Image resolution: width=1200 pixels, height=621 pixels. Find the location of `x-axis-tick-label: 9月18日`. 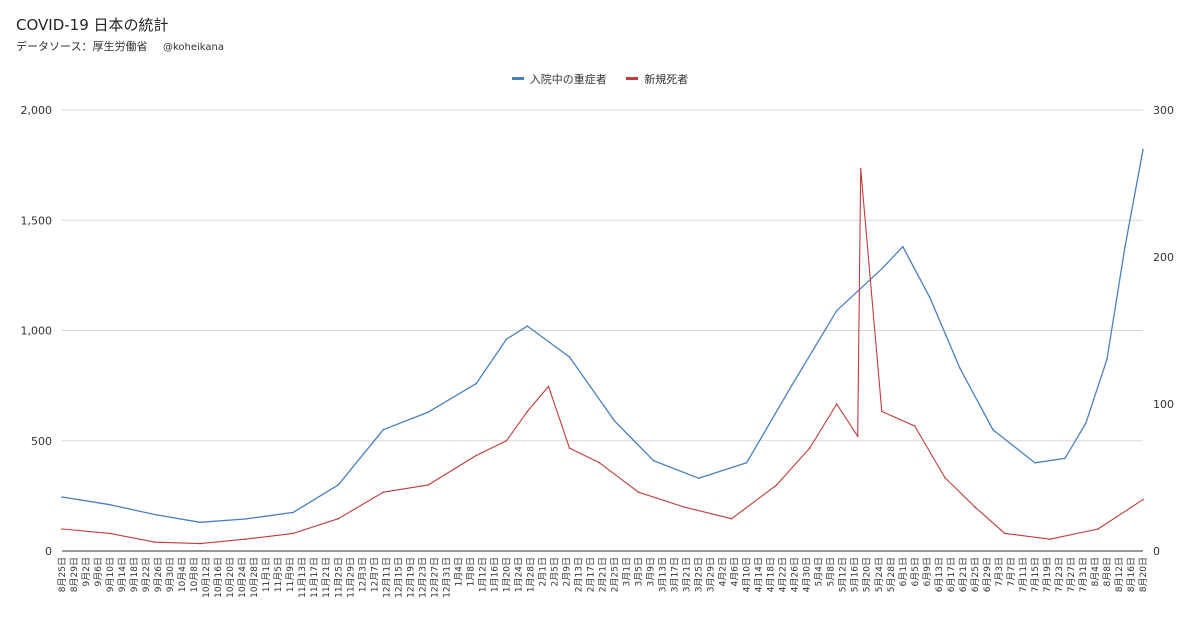

x-axis-tick-label: 9月18日 is located at coordinates (134, 574).